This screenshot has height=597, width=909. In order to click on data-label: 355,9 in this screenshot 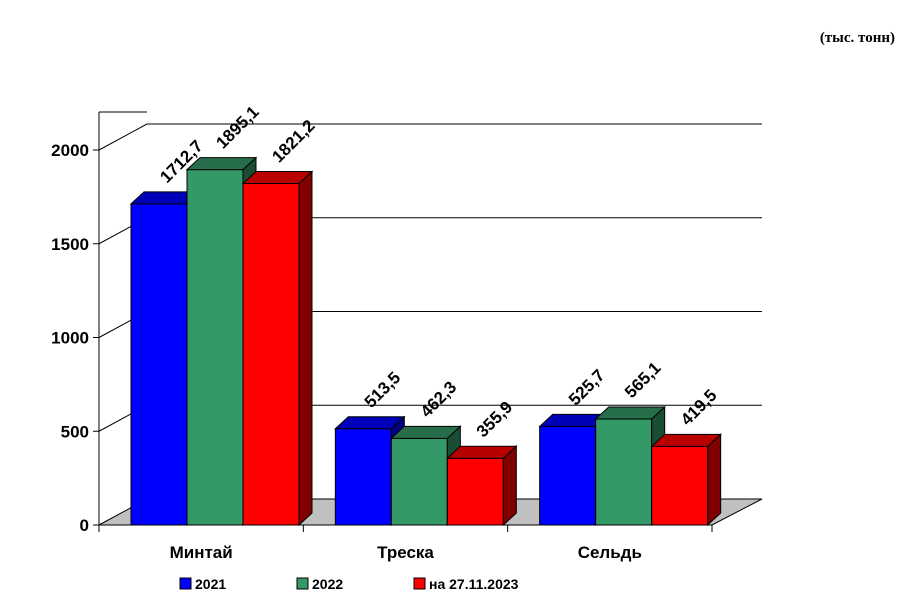, I will do `click(495, 420)`.